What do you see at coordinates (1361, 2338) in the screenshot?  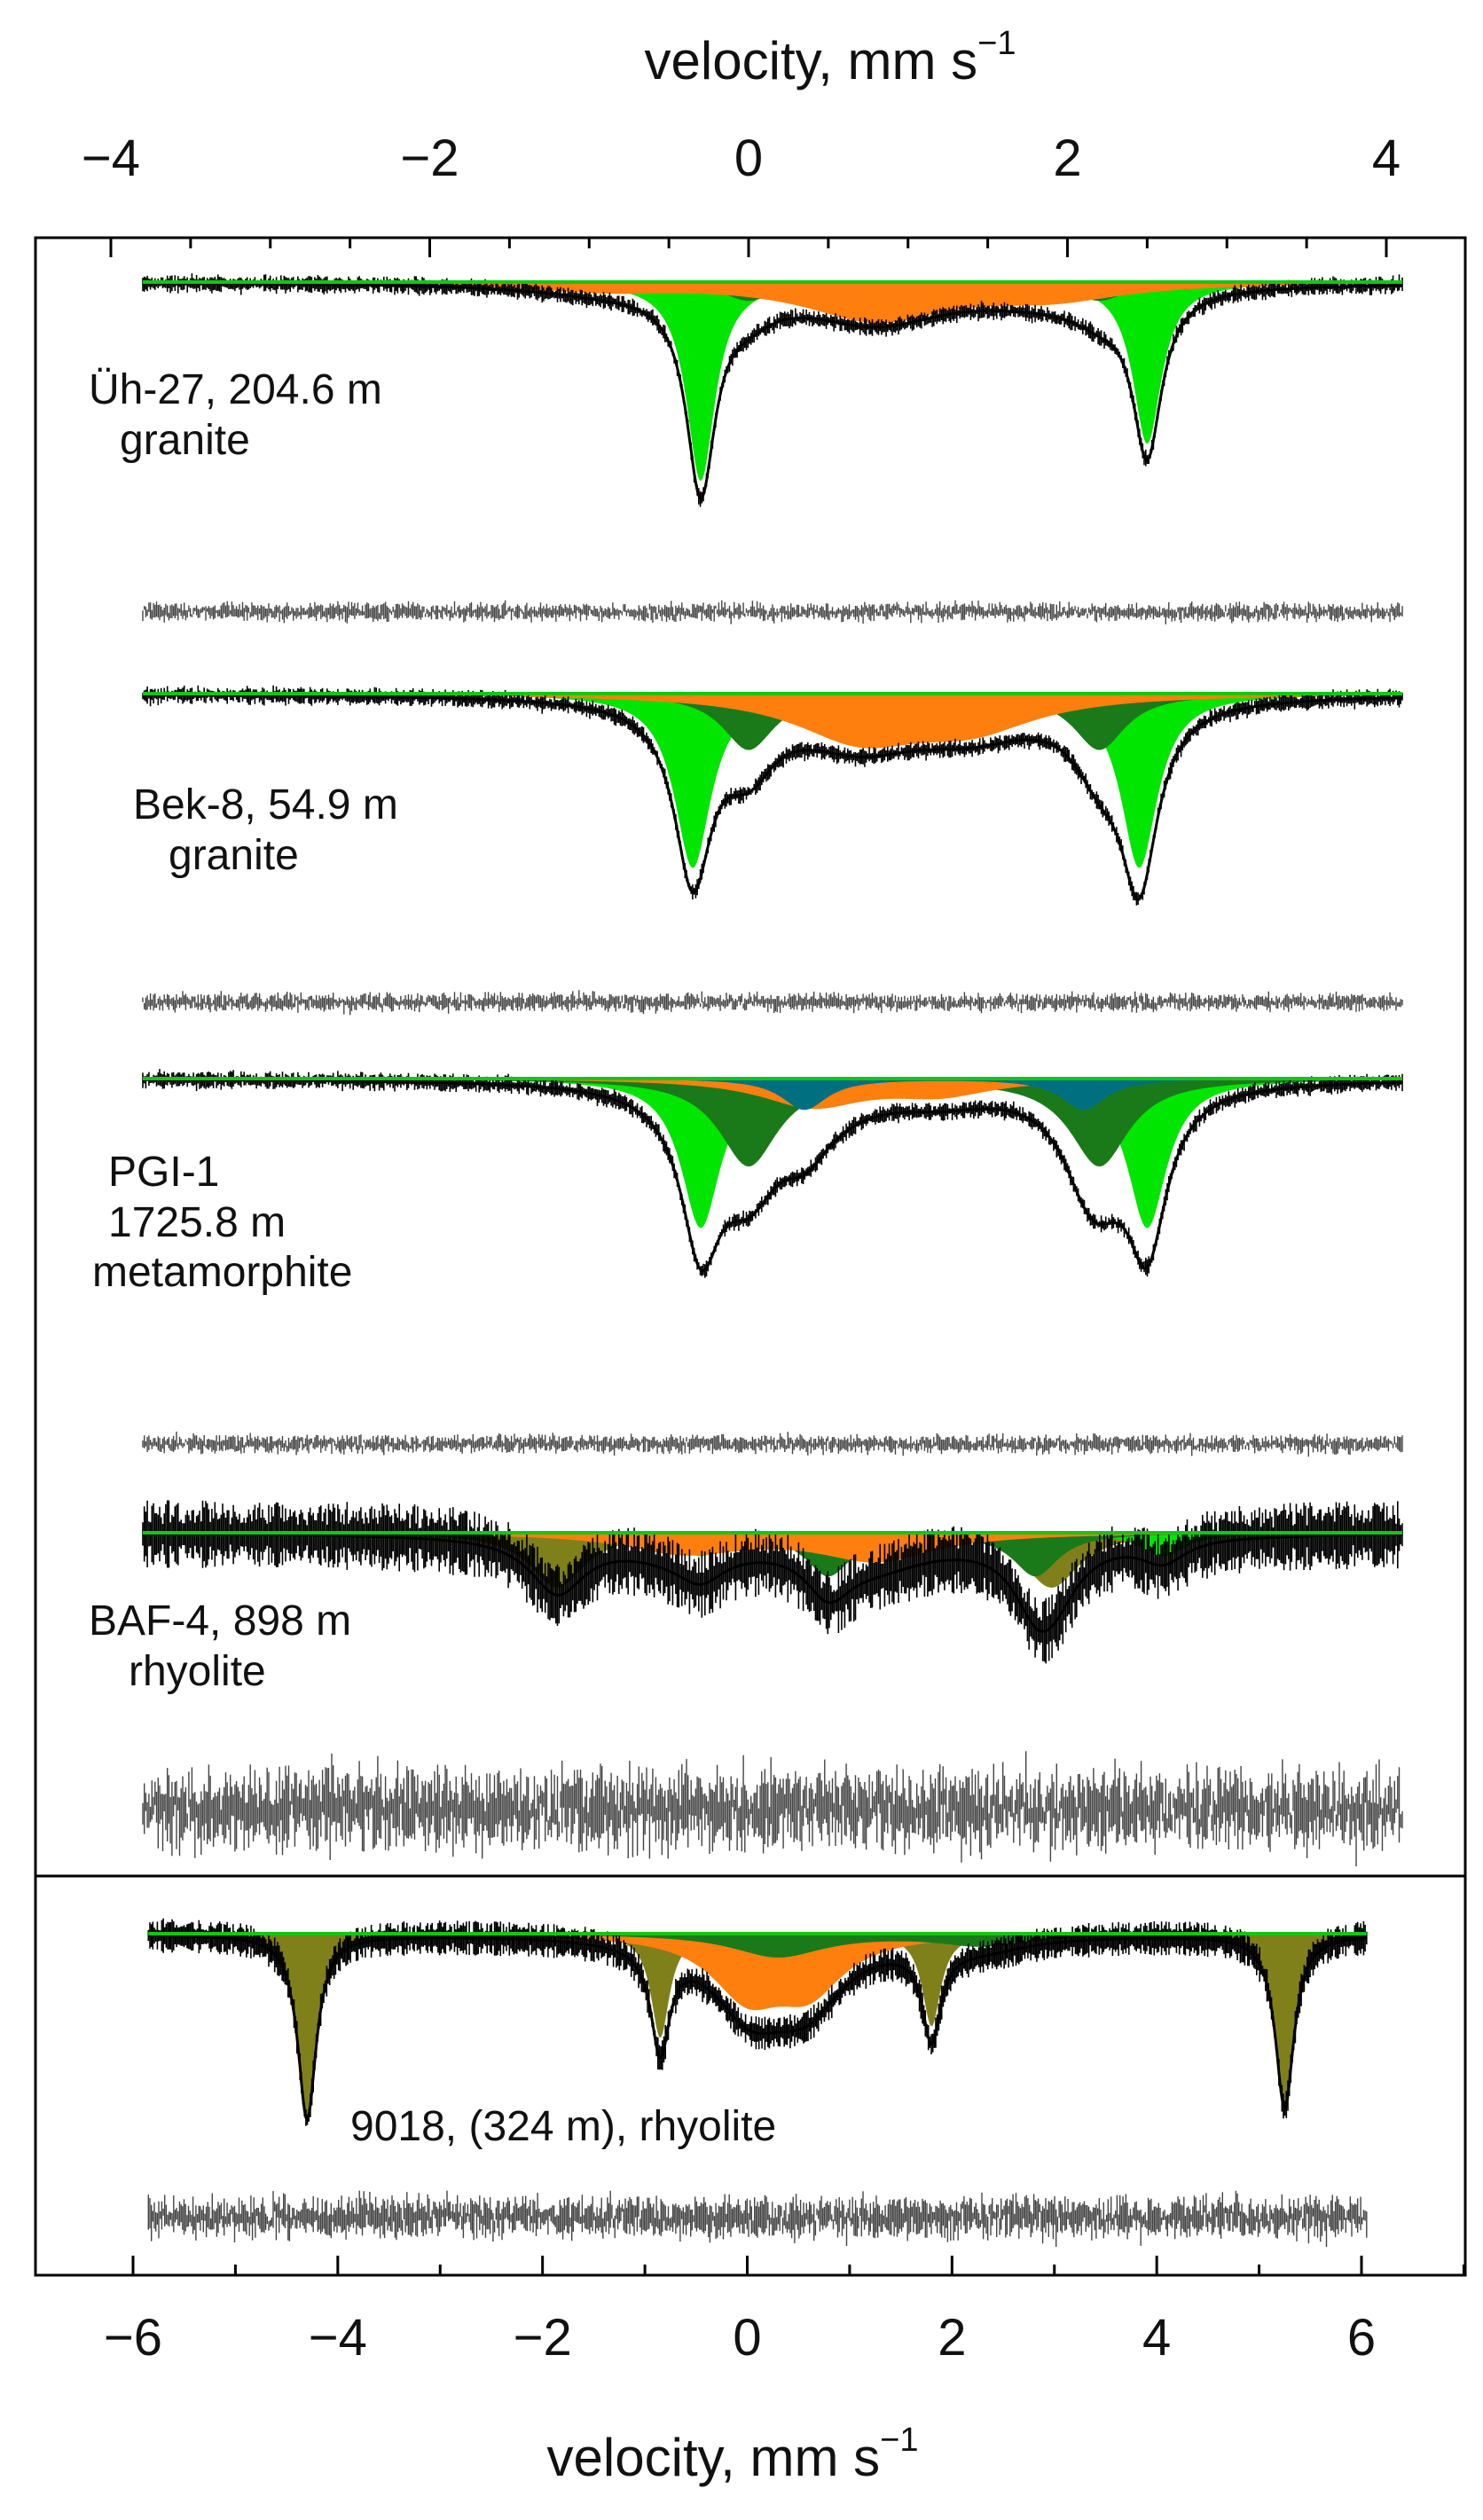 I see `bottom-tick-label: 6` at bounding box center [1361, 2338].